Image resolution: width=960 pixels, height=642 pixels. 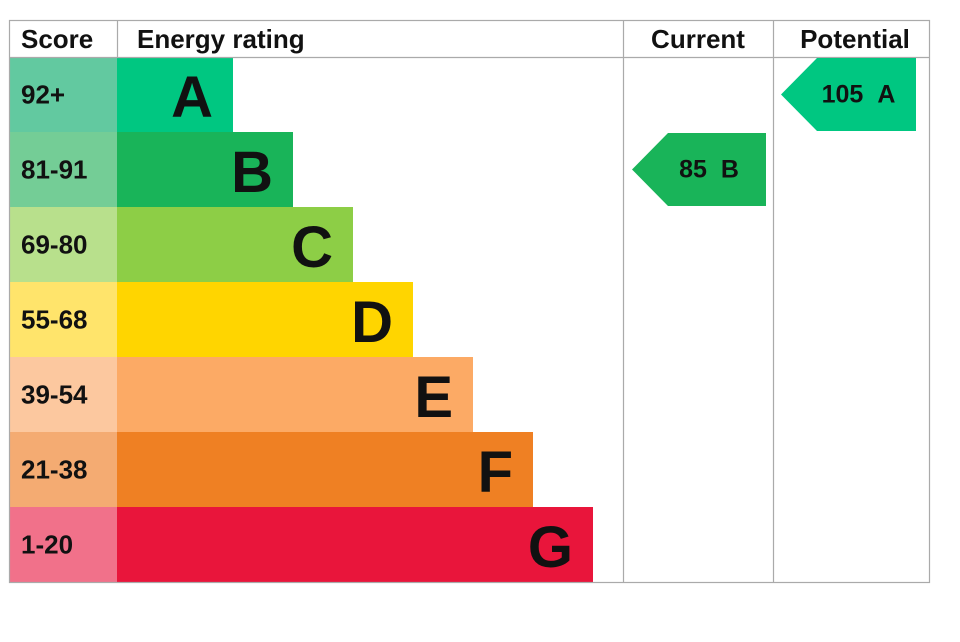 I want to click on arrows: 85 B 105 A, so click(x=774, y=132).